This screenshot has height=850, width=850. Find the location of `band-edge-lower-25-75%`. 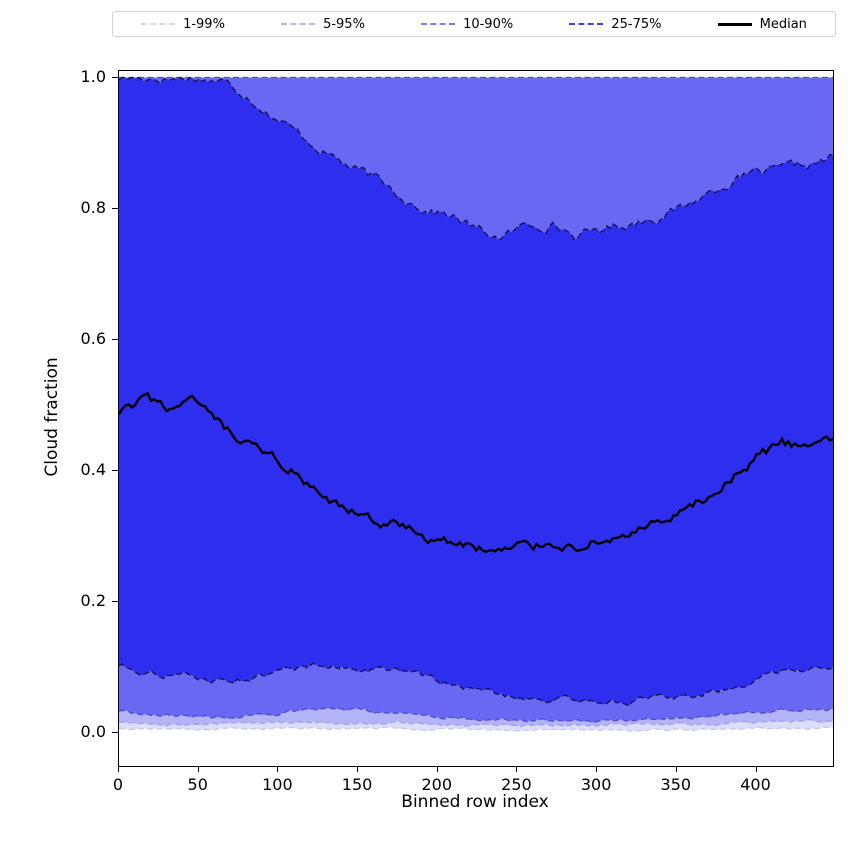

band-edge-lower-25-75% is located at coordinates (476, 684).